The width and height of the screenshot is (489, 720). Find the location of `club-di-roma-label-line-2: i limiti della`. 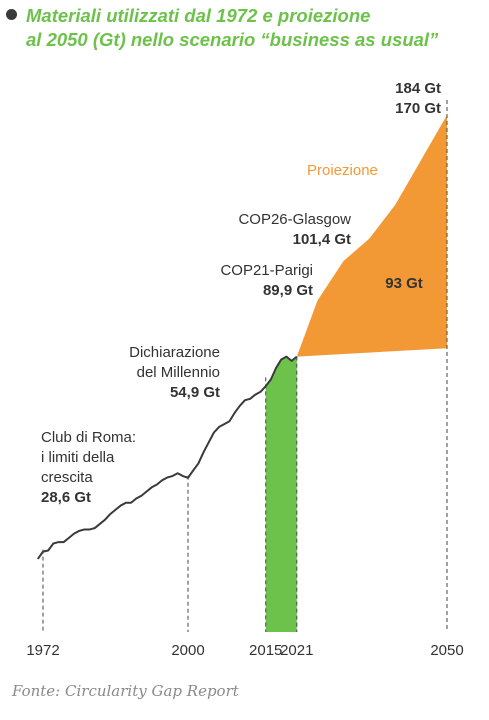

club-di-roma-label-line-2: i limiti della is located at coordinates (78, 457).